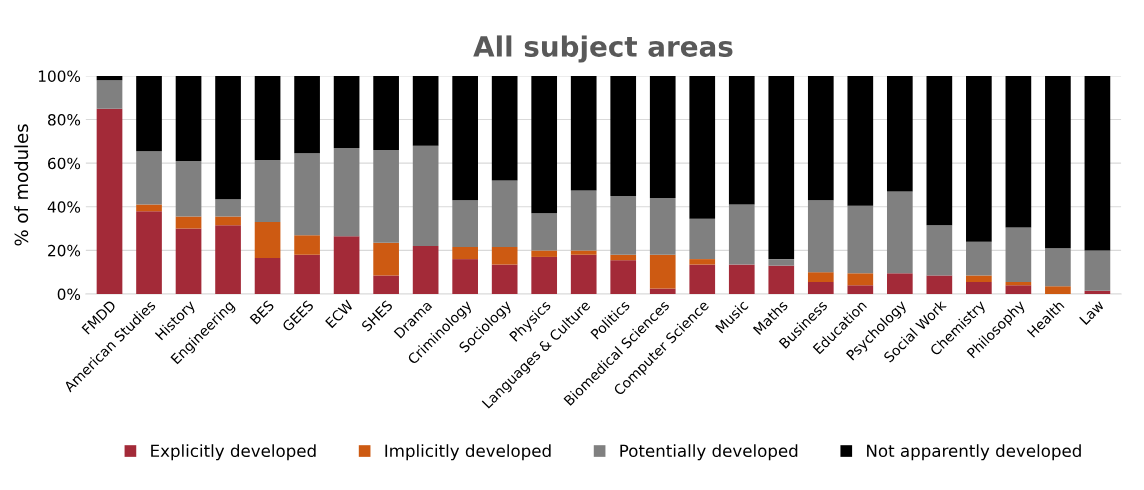 The width and height of the screenshot is (1144, 490). I want to click on legend-label: Not apparently developed, so click(974, 452).